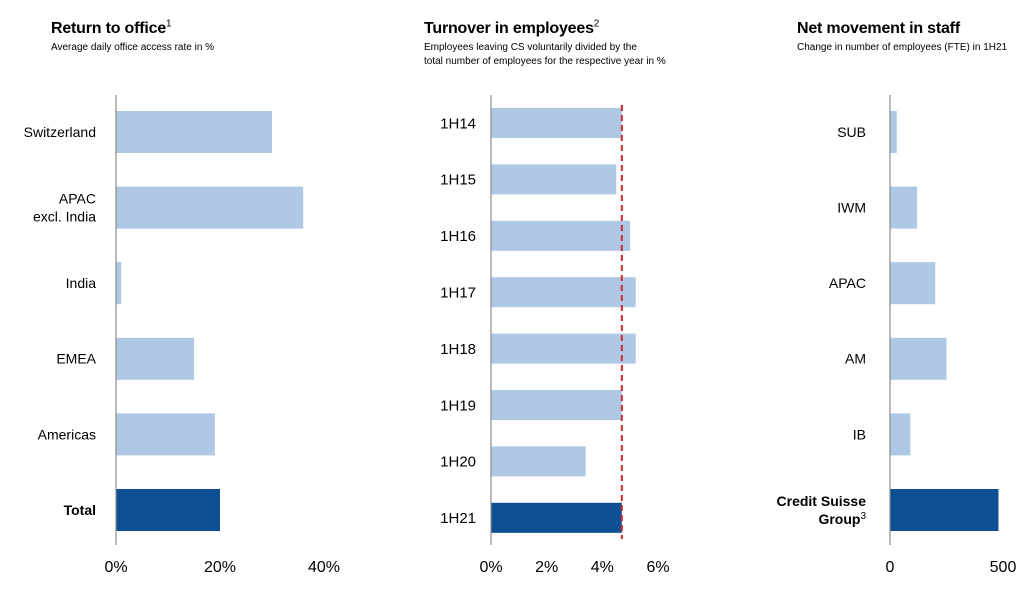  I want to click on tick-label: 2%, so click(546, 567).